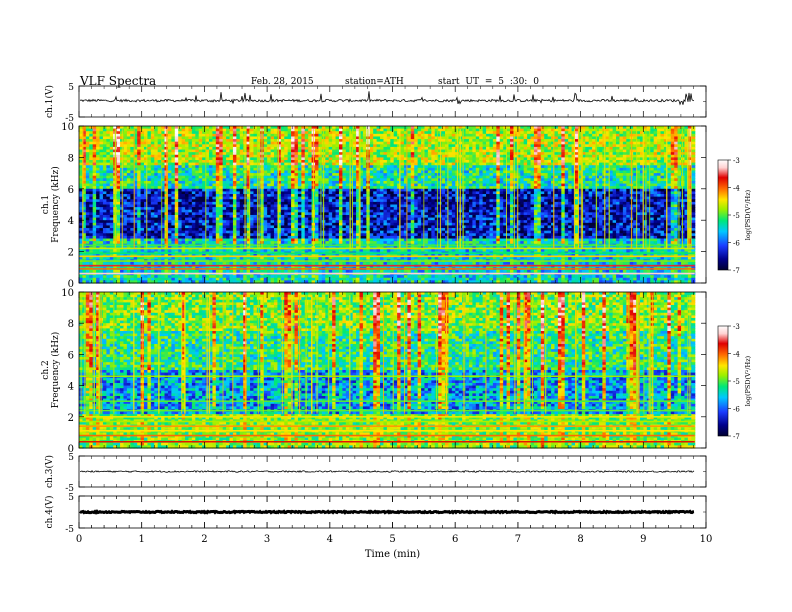  I want to click on header-date: Feb. 28, 2015, so click(282, 82).